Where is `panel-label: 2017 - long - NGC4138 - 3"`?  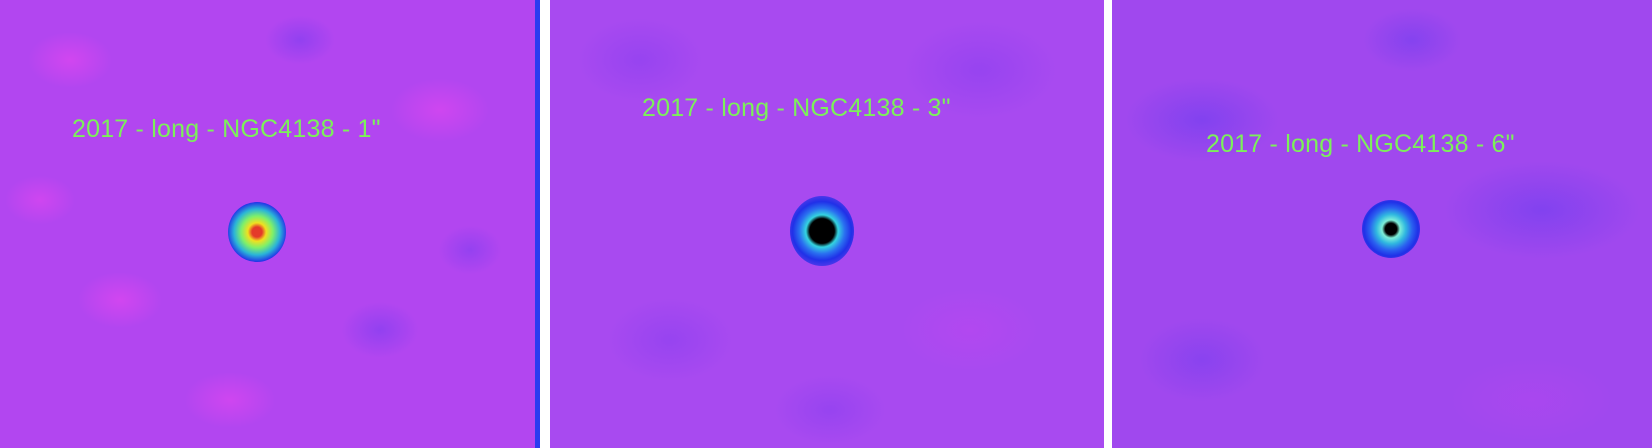 panel-label: 2017 - long - NGC4138 - 3" is located at coordinates (796, 108).